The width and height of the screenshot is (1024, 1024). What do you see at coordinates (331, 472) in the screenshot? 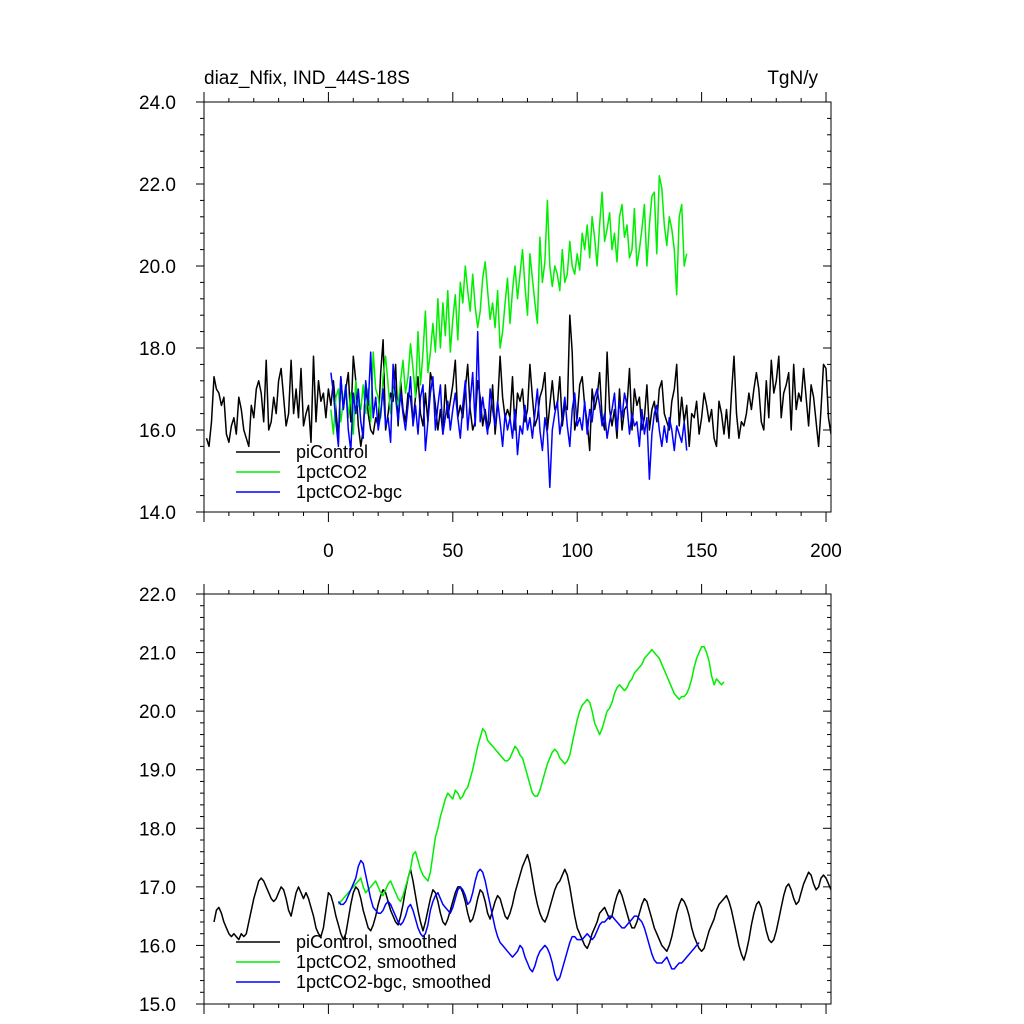
I see `legend-label: 1pctCO2` at bounding box center [331, 472].